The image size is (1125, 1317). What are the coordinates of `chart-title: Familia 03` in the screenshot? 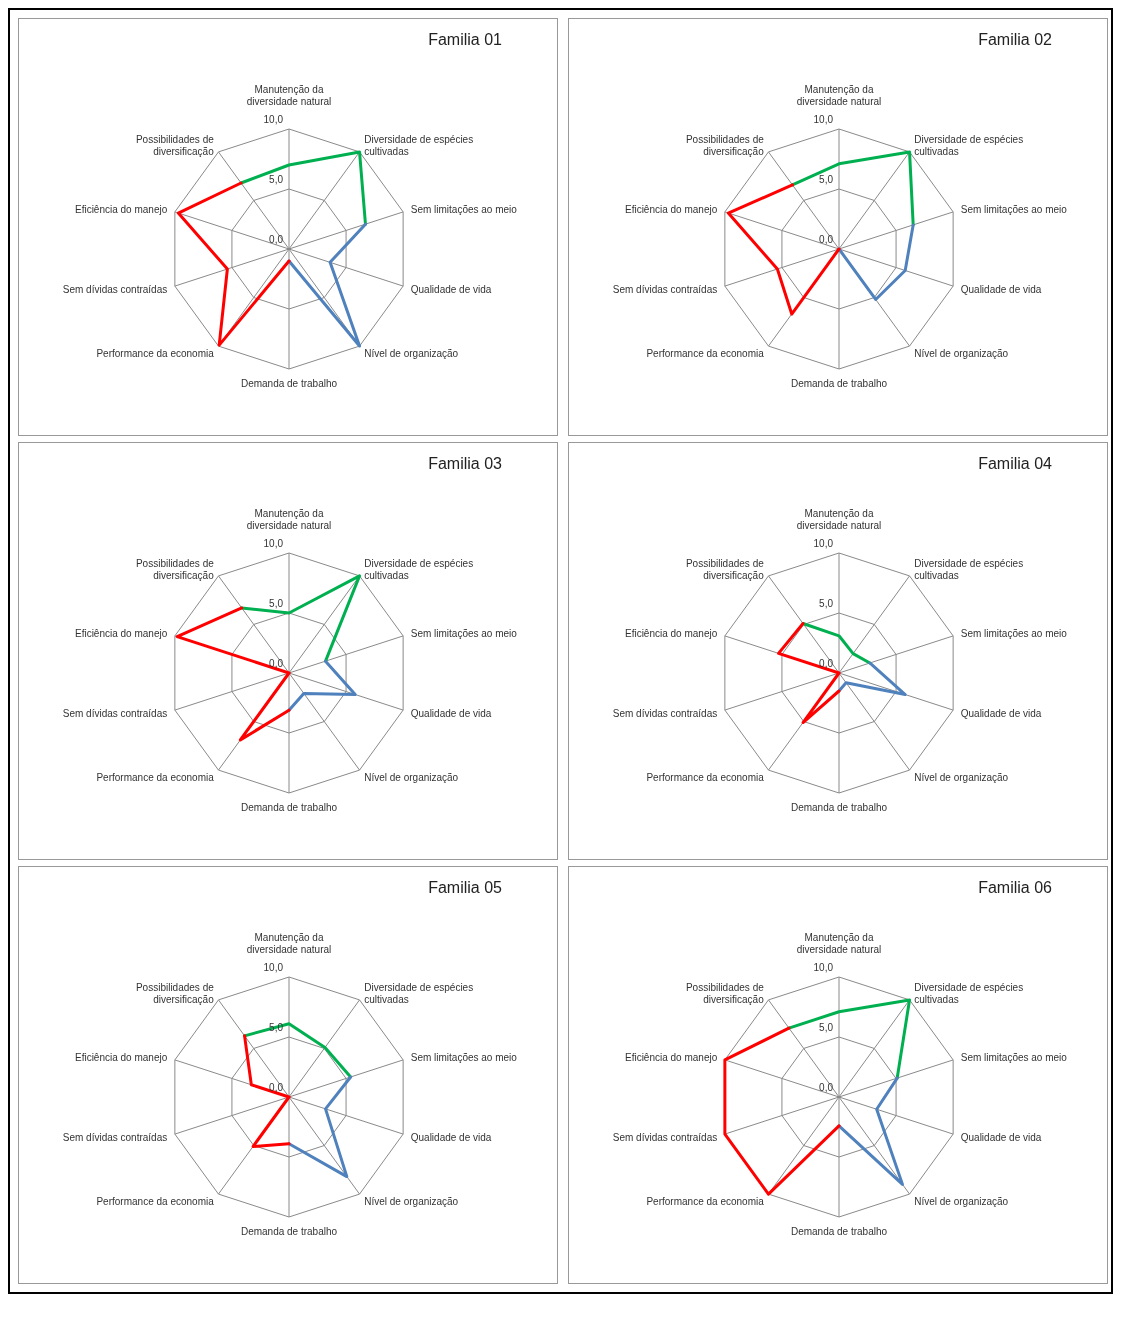 It's located at (465, 464).